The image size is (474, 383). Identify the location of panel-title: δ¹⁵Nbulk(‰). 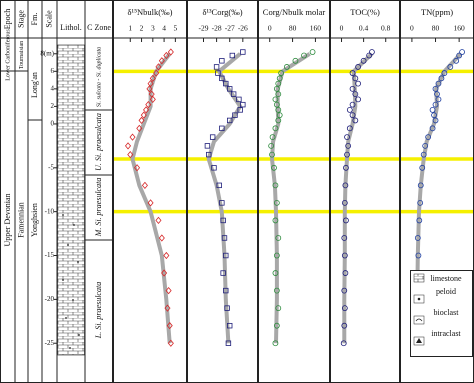
(150, 12).